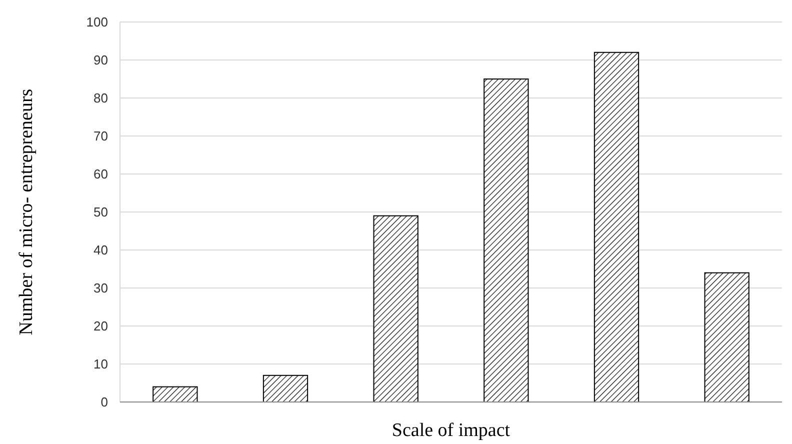  What do you see at coordinates (101, 288) in the screenshot?
I see `y-tick-label: 30` at bounding box center [101, 288].